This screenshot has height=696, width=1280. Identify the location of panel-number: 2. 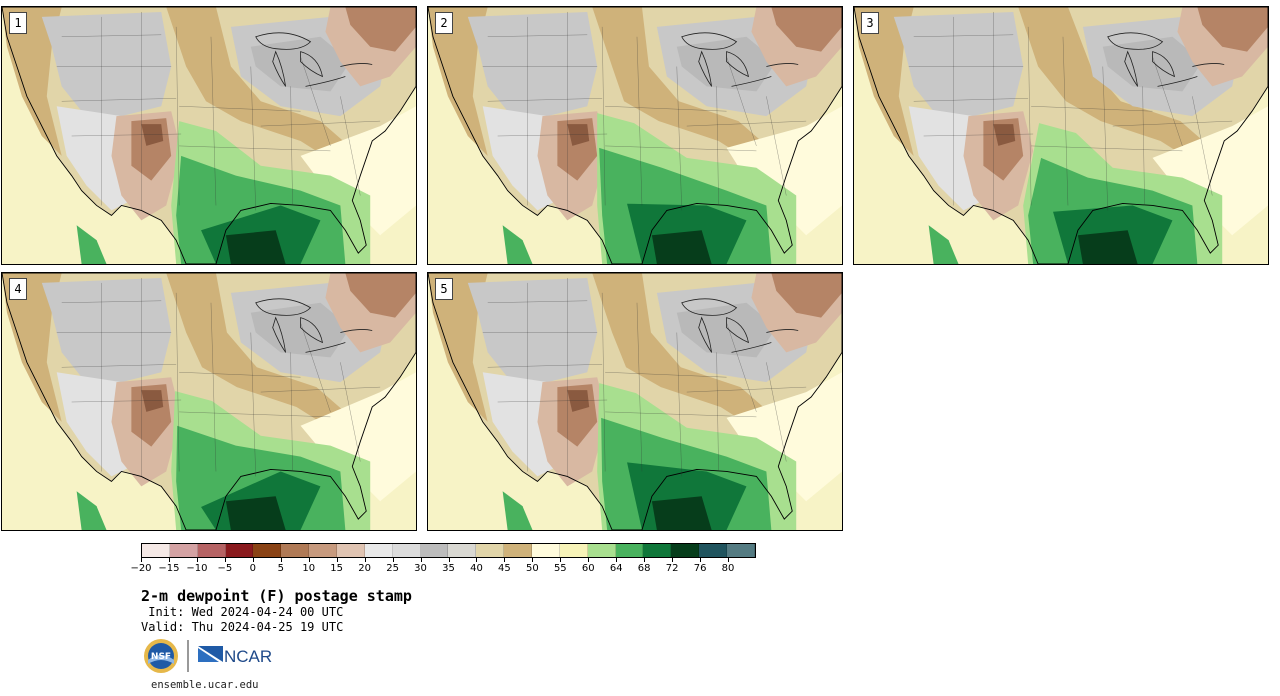
(444, 23).